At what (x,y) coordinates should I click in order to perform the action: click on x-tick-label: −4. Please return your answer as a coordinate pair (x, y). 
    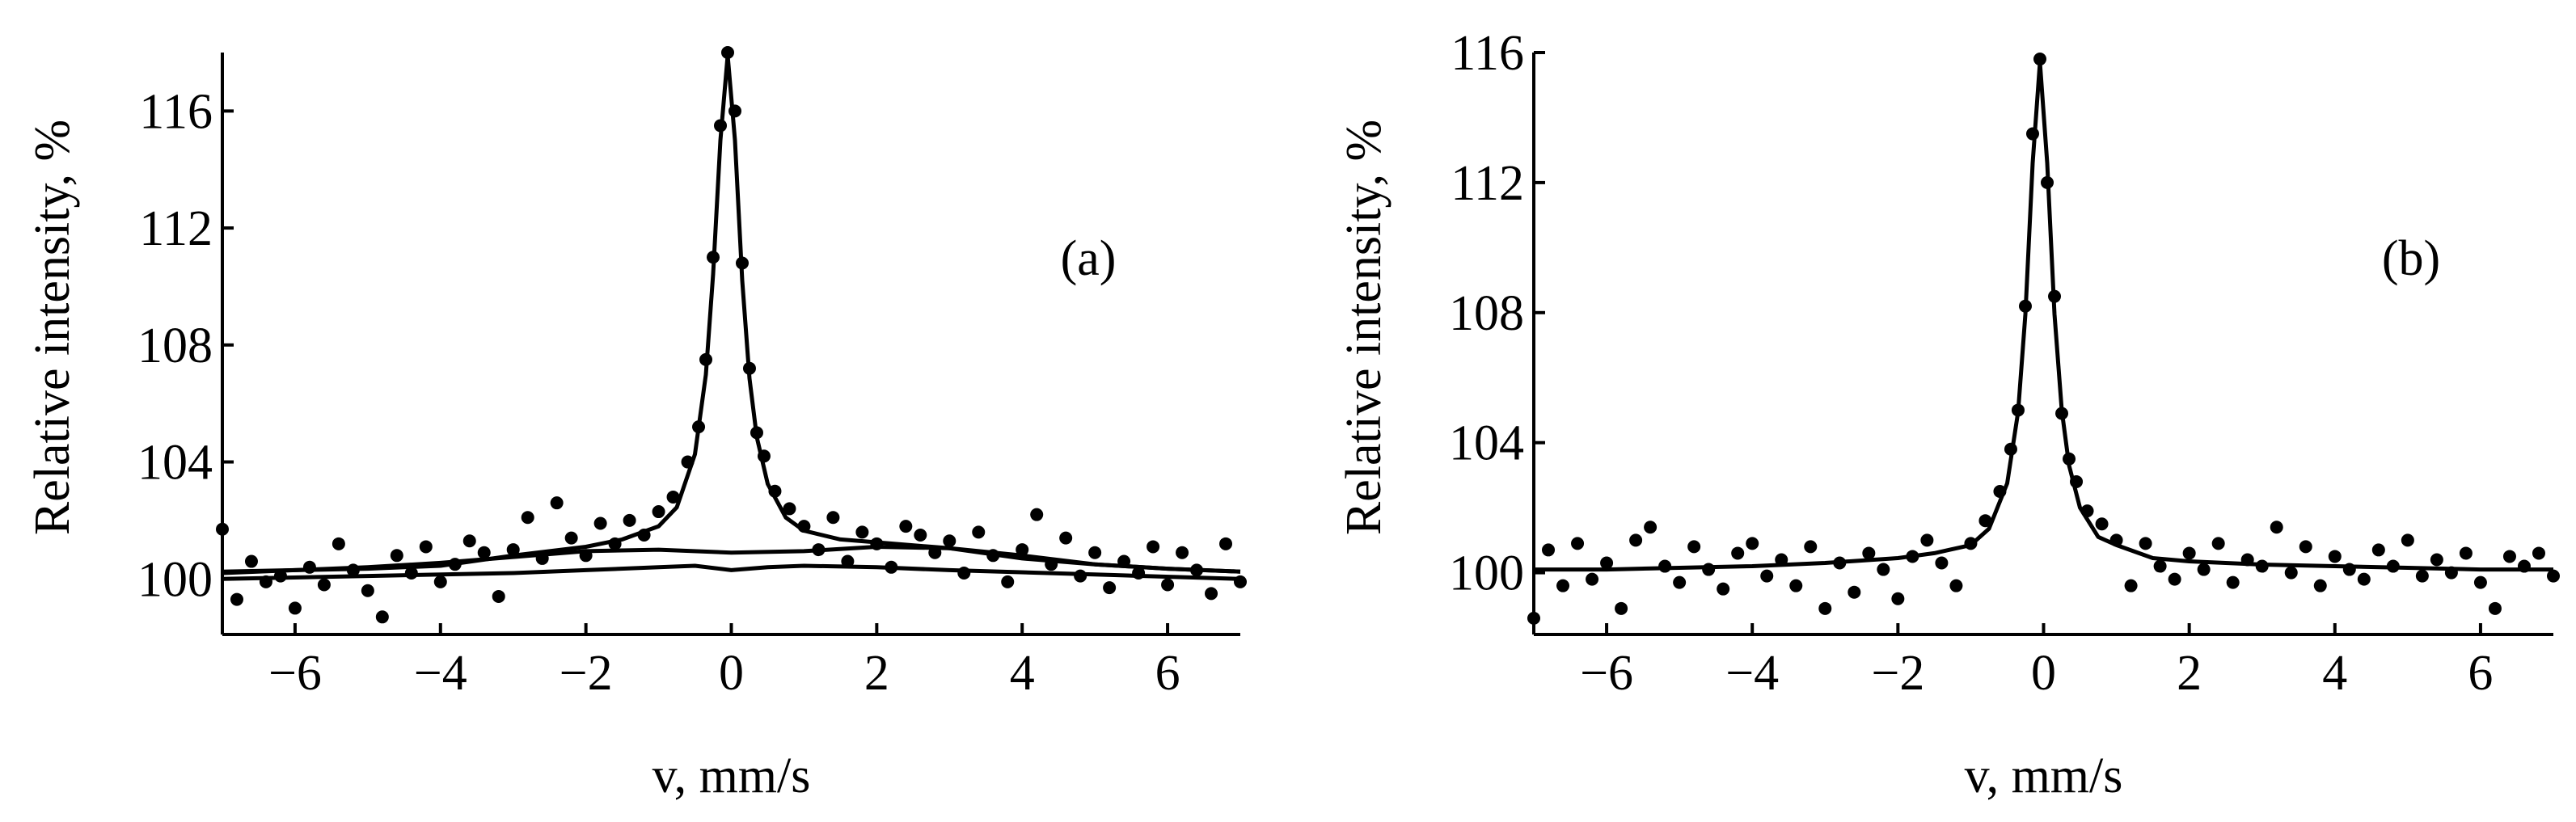
    Looking at the image, I should click on (1752, 673).